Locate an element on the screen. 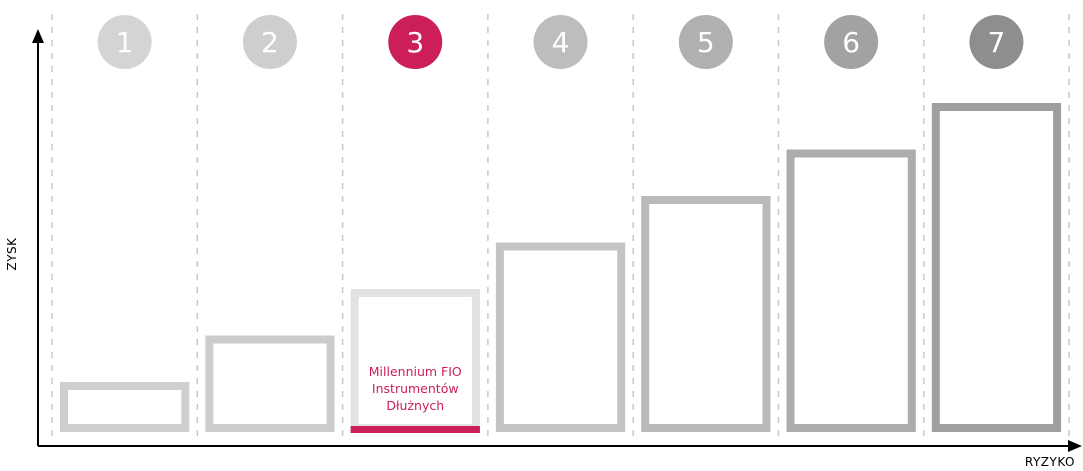  highlight-label-line: Instrumentów is located at coordinates (415, 388).